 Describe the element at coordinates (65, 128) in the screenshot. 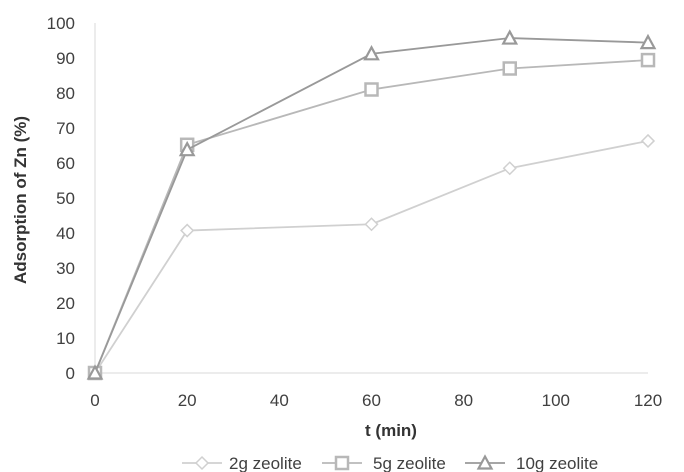

I see `y-tick-label: 70` at that location.